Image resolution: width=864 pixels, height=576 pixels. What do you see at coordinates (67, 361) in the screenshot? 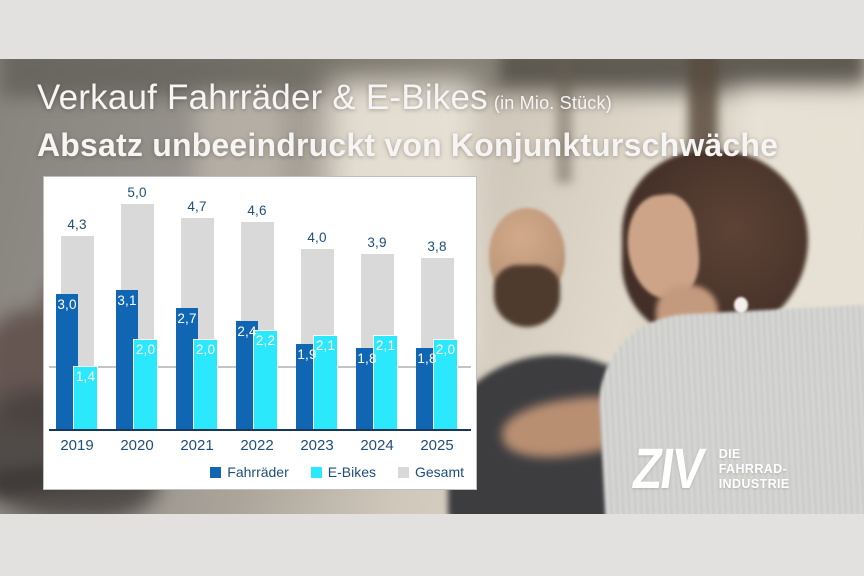
I see `bar-fahrraeder-2019` at bounding box center [67, 361].